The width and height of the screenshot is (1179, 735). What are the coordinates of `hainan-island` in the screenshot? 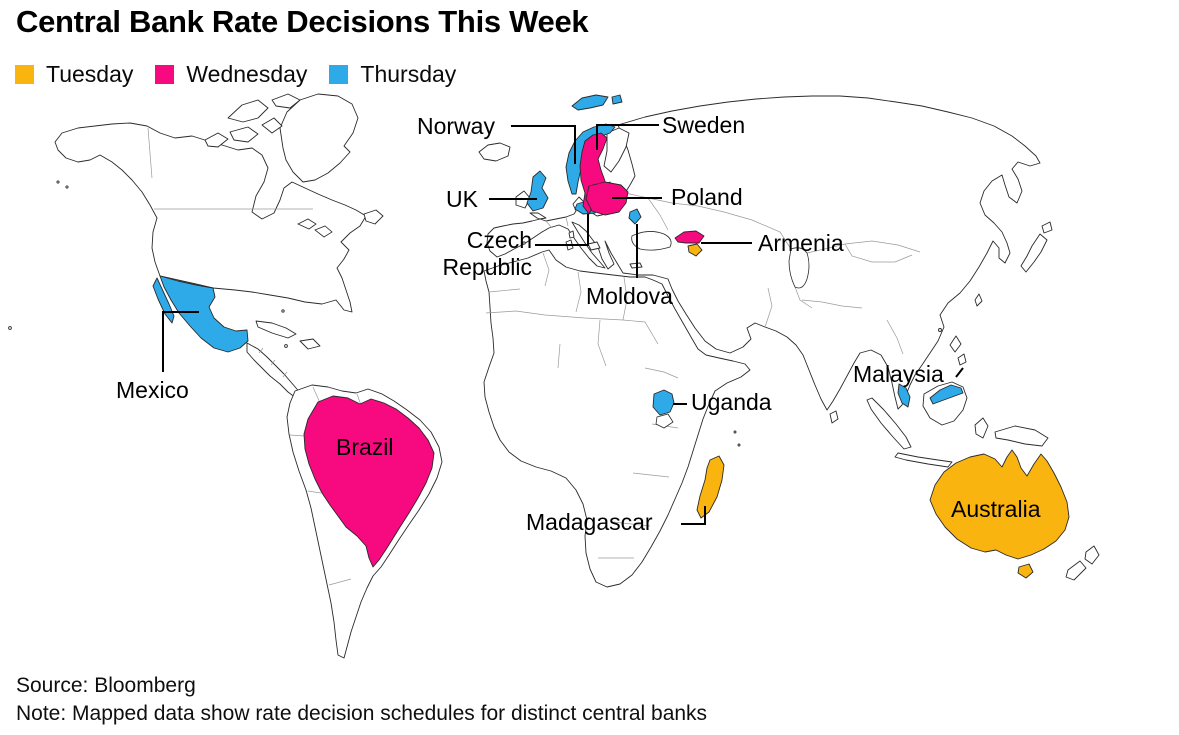 It's located at (940, 330).